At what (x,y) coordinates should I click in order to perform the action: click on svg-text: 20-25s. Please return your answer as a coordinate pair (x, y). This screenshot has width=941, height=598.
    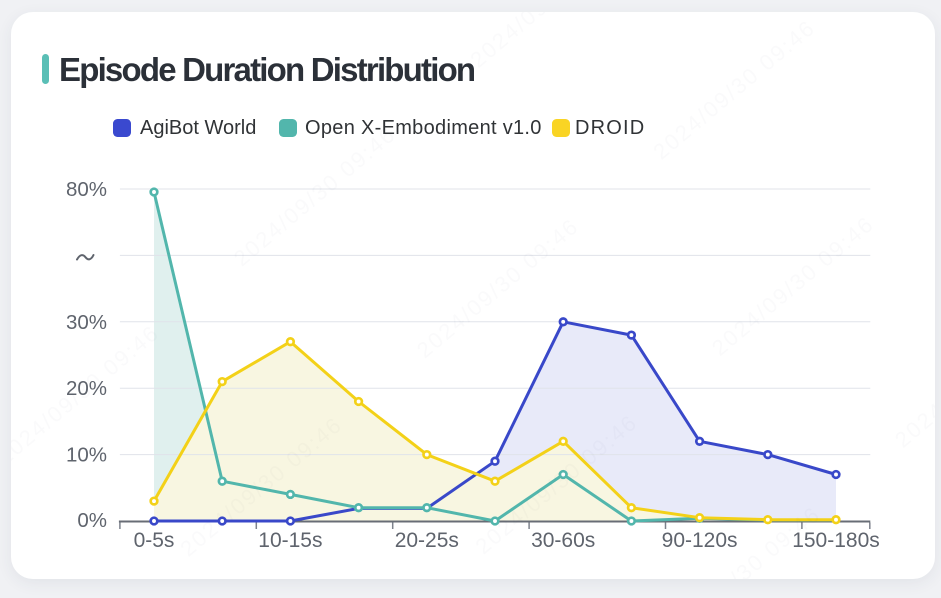
    Looking at the image, I should click on (427, 540).